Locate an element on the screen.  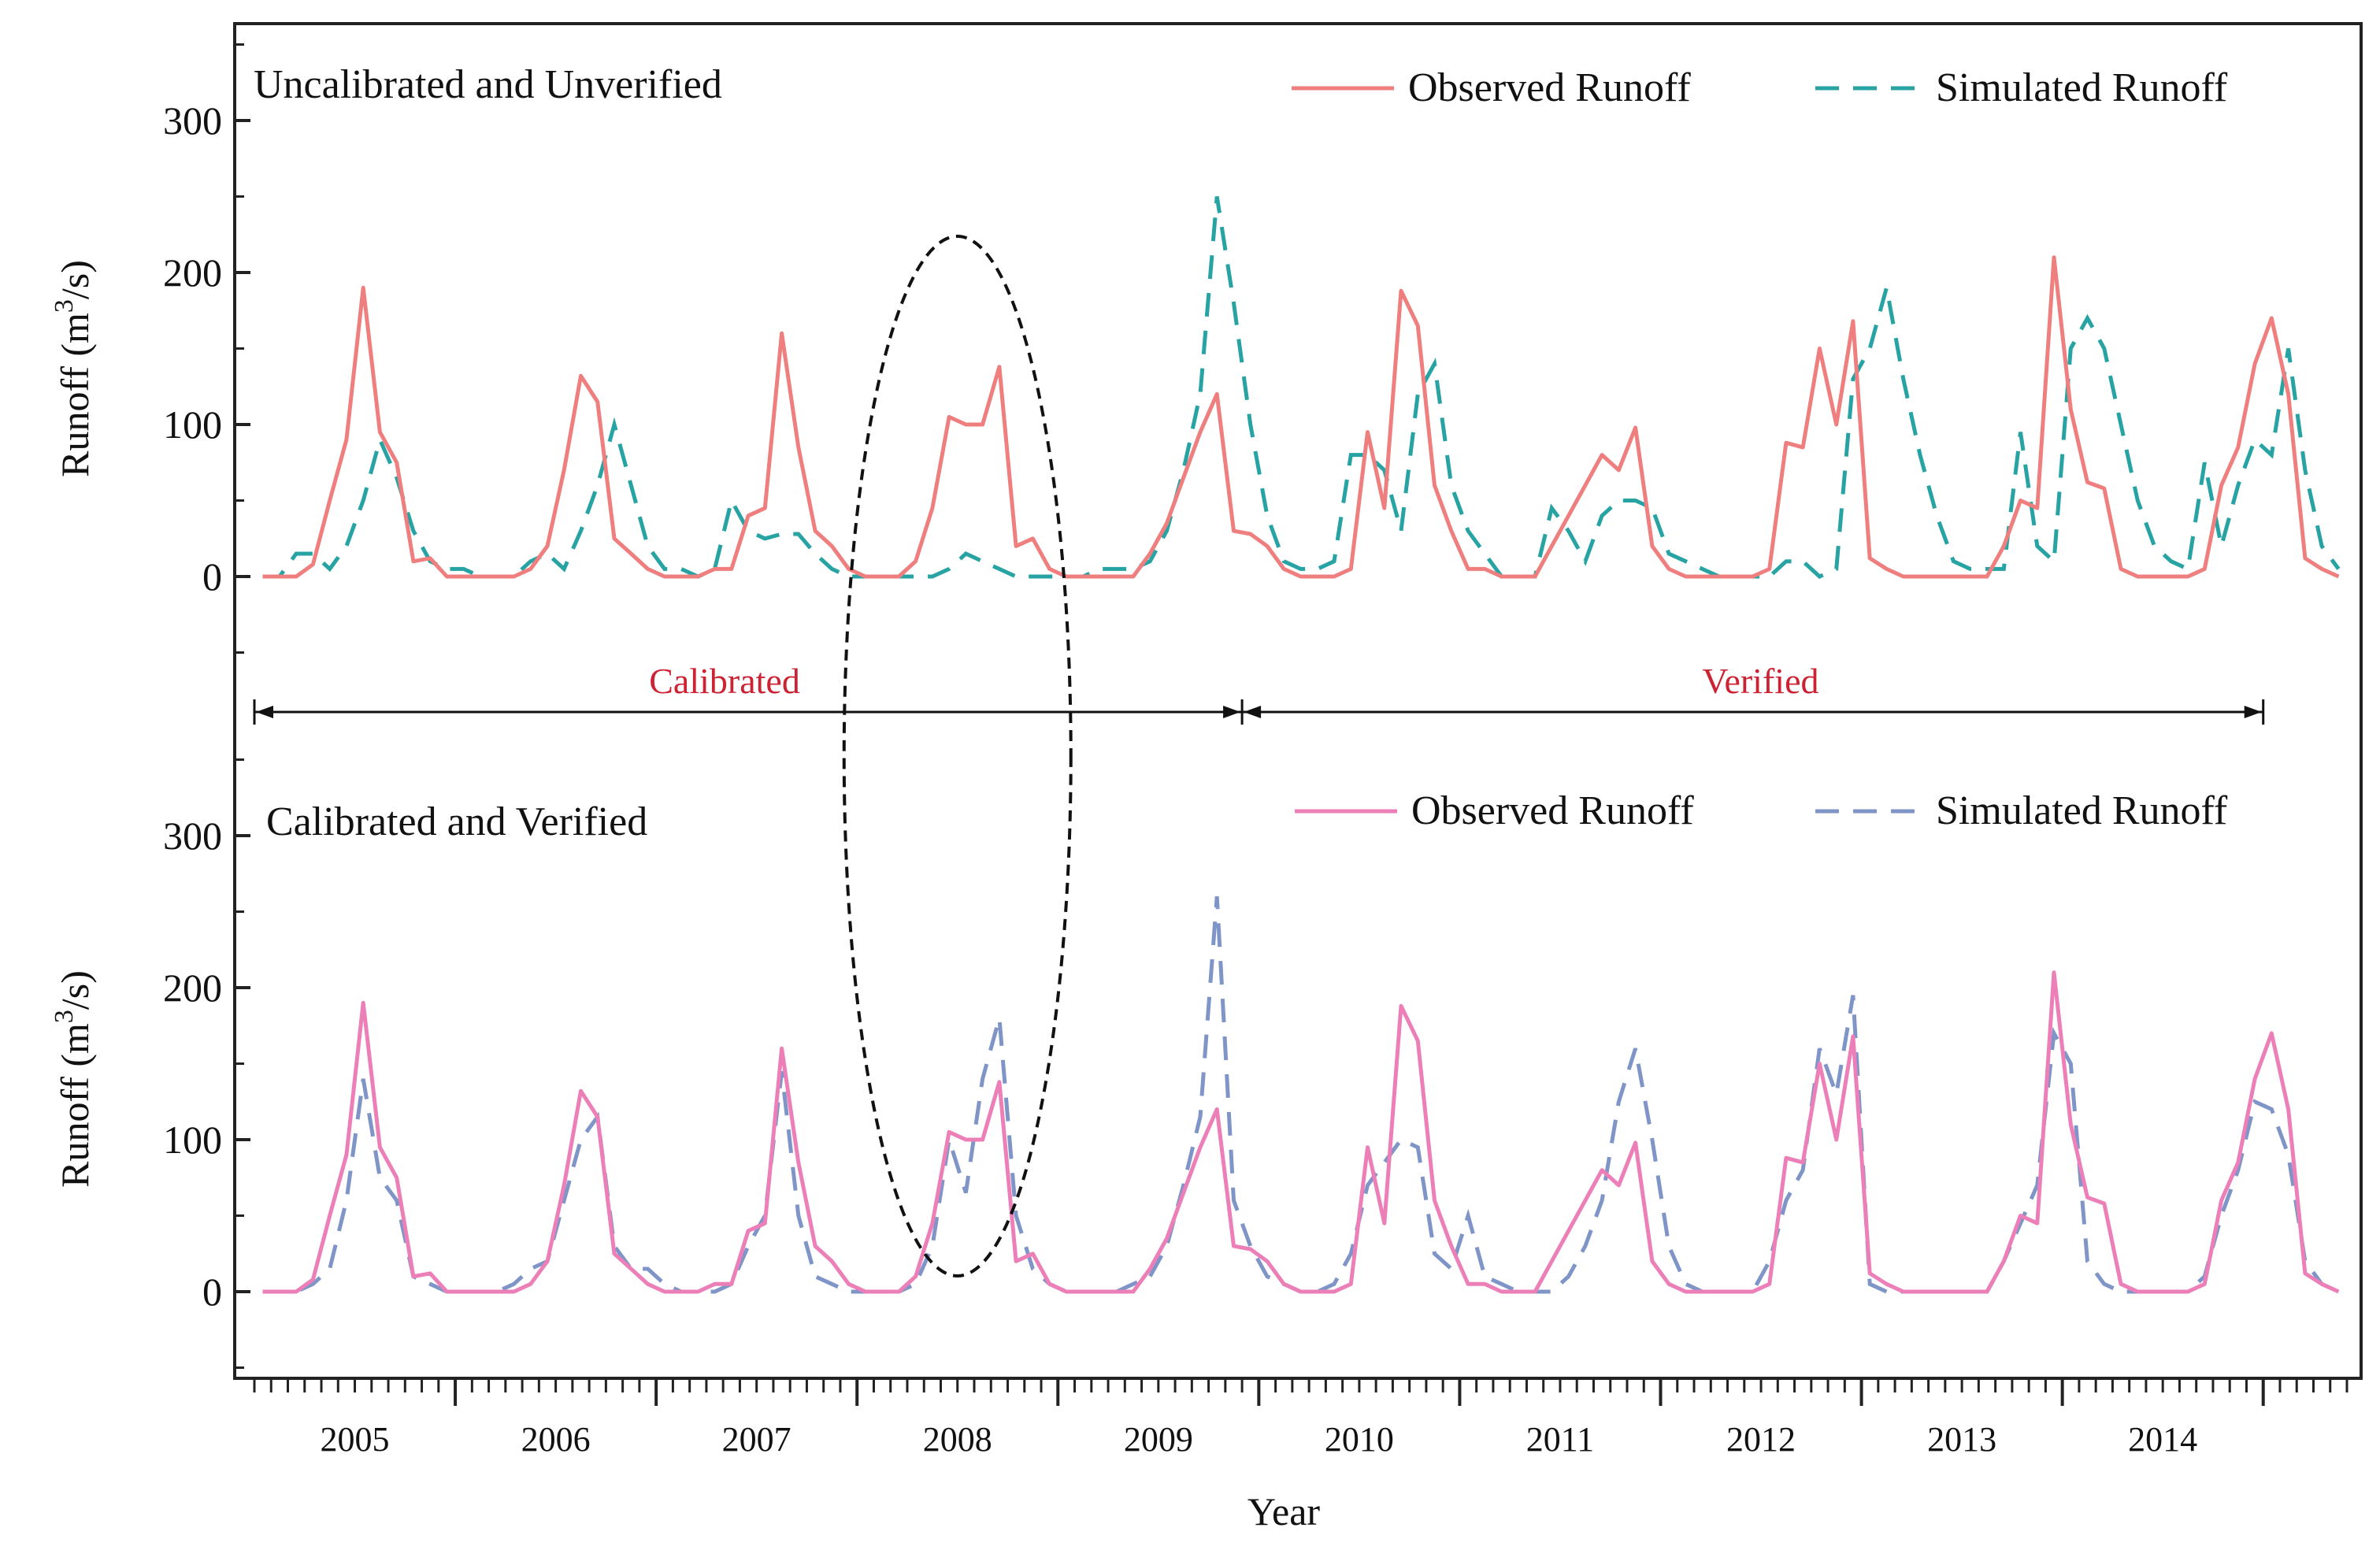
panel-title-top: Uncalibrated and Unverified is located at coordinates (488, 84).